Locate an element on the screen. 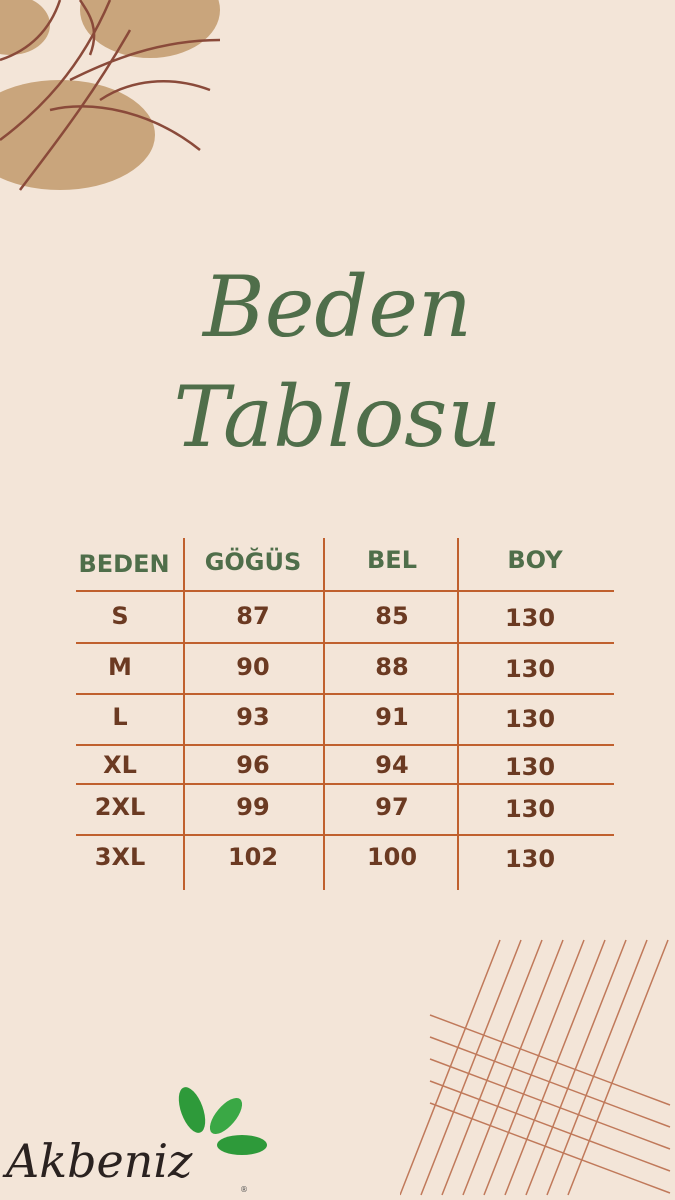 This screenshot has width=675, height=1200. measurement-value: 85 is located at coordinates (392, 616).